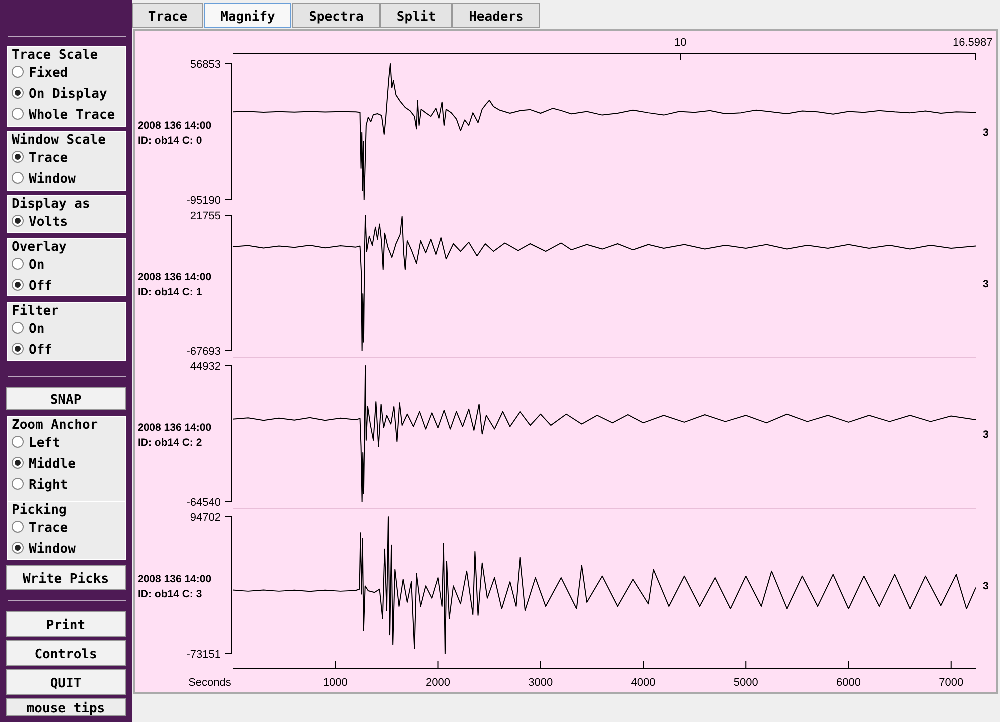 The image size is (1000, 722). I want to click on y-tick-label: -95190, so click(203, 201).